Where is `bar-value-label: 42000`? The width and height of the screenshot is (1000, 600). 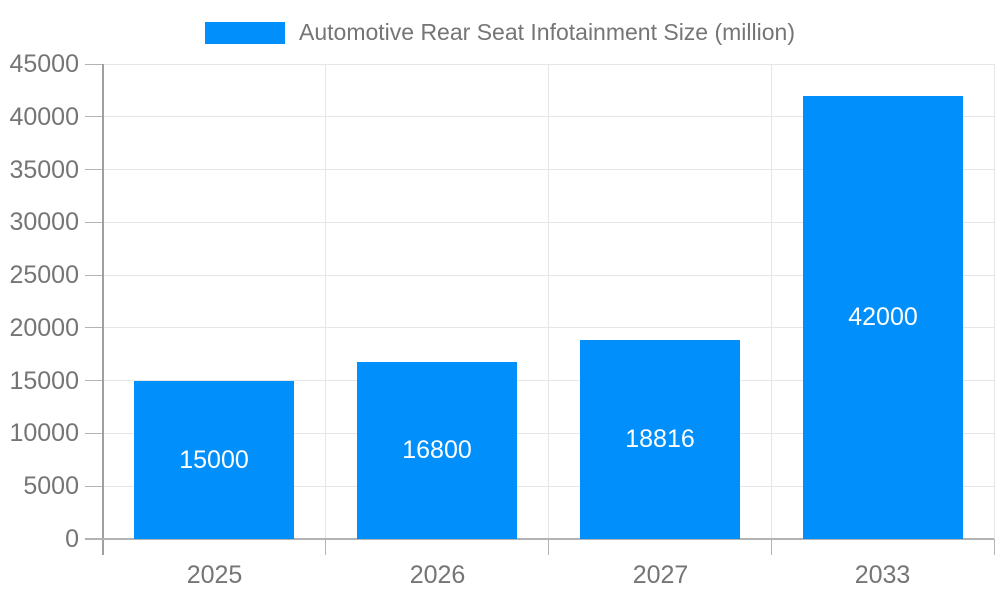
bar-value-label: 42000 is located at coordinates (883, 317).